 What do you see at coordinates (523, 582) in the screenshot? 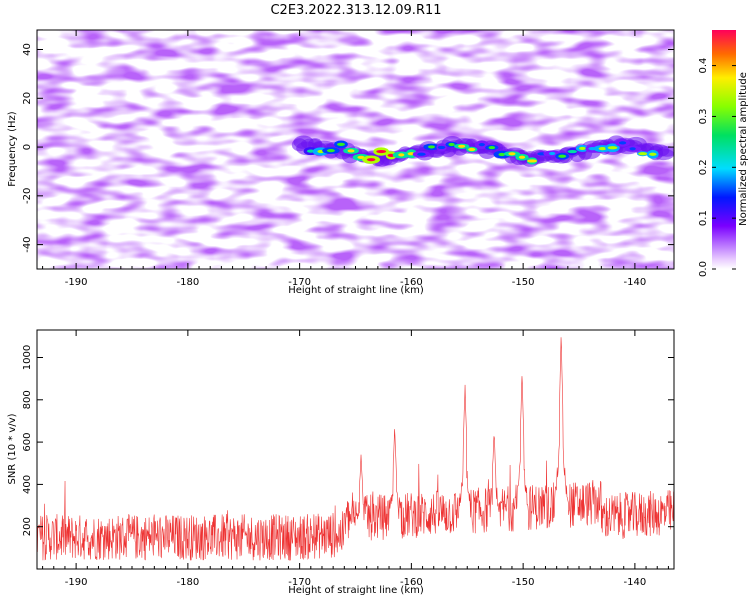
I see `snr-x-tick-label: -150` at bounding box center [523, 582].